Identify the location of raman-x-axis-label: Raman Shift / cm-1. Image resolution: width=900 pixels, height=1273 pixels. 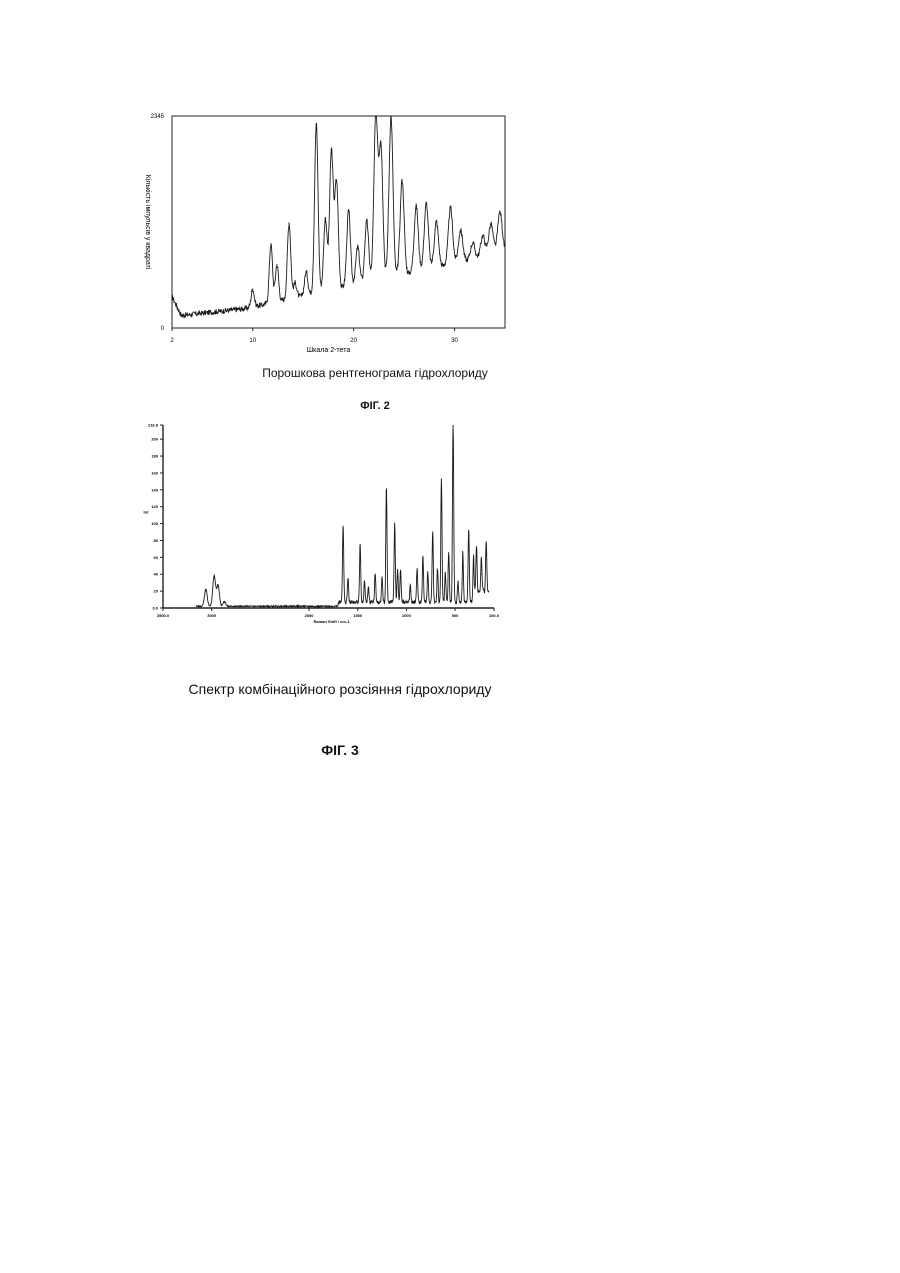
(331, 621).